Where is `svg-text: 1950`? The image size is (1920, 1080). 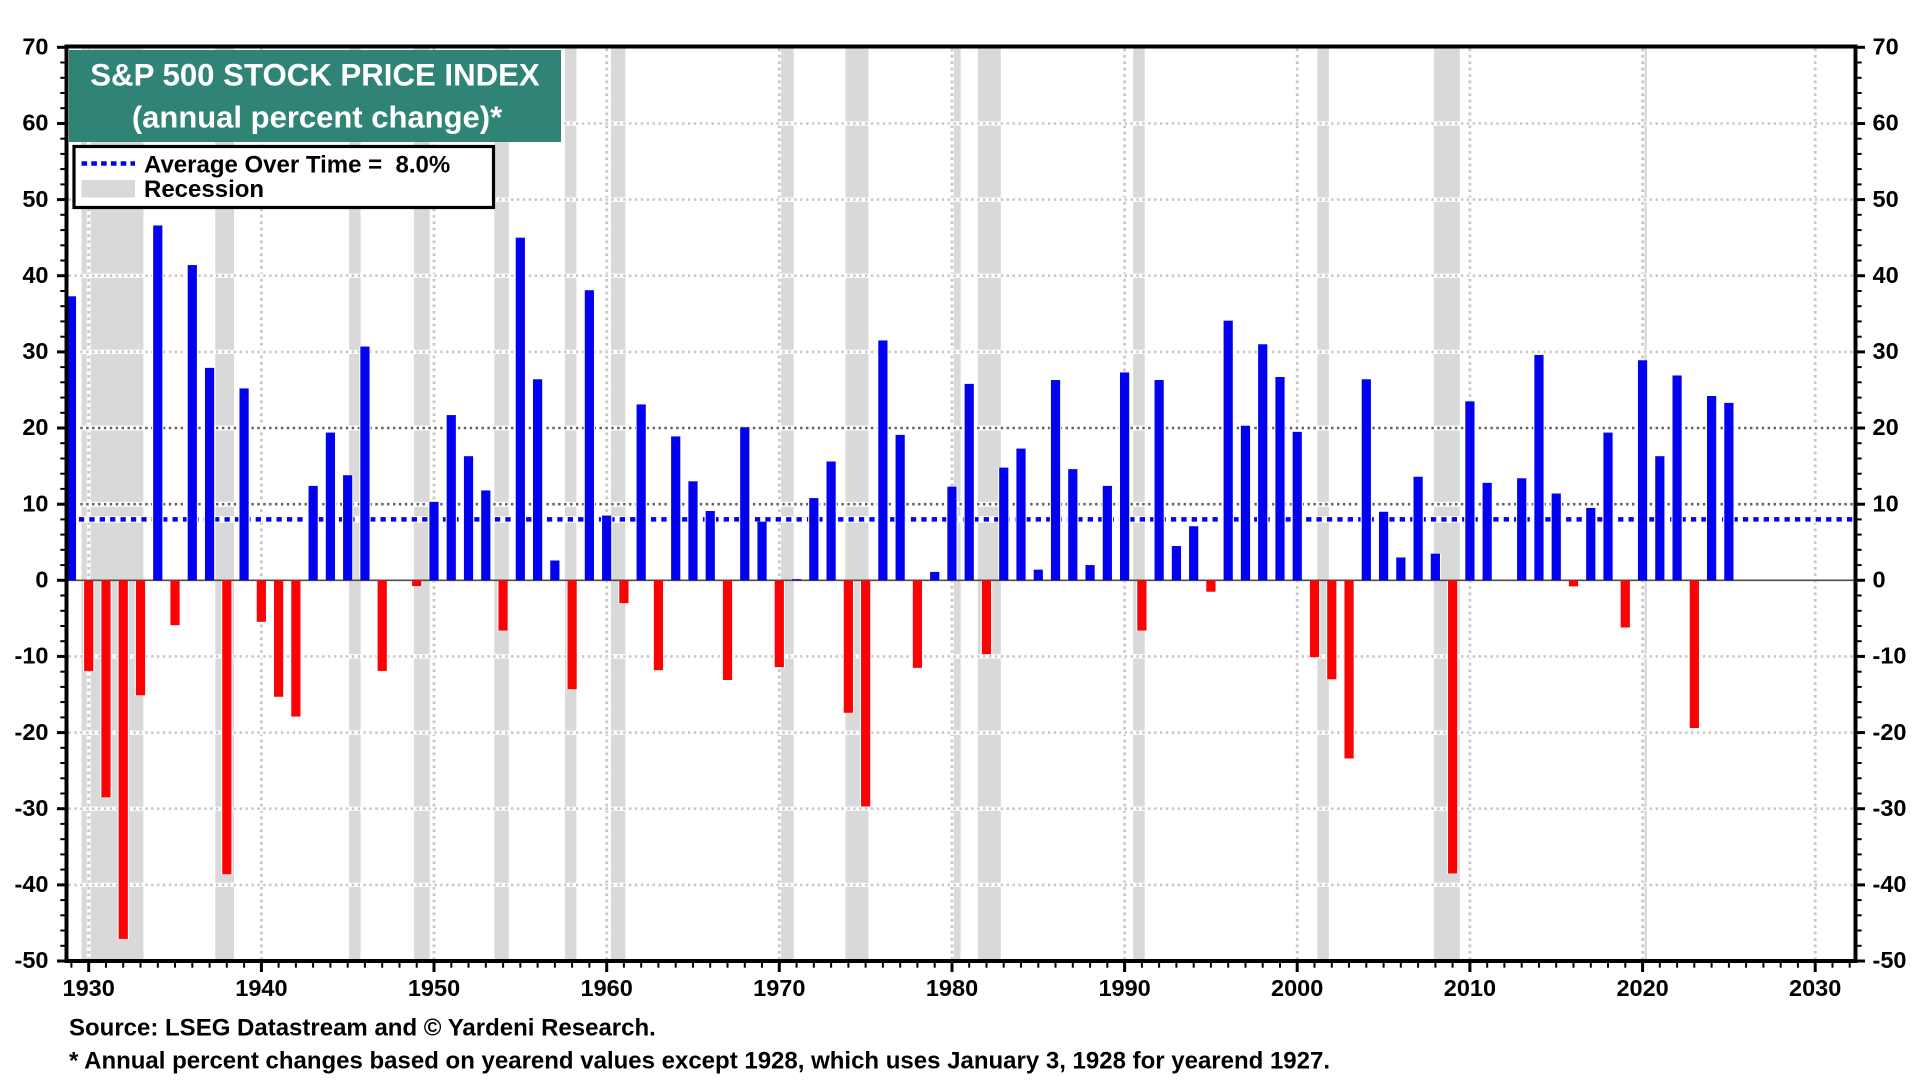 svg-text: 1950 is located at coordinates (434, 988).